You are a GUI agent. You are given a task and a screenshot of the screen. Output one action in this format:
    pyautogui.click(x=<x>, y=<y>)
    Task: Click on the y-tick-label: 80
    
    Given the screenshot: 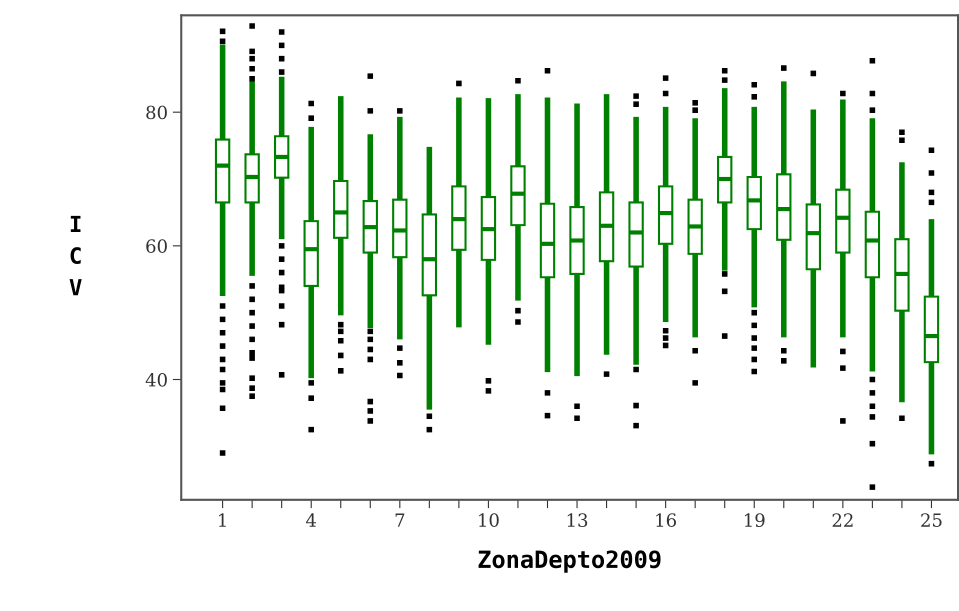 What is the action you would take?
    pyautogui.click(x=156, y=113)
    